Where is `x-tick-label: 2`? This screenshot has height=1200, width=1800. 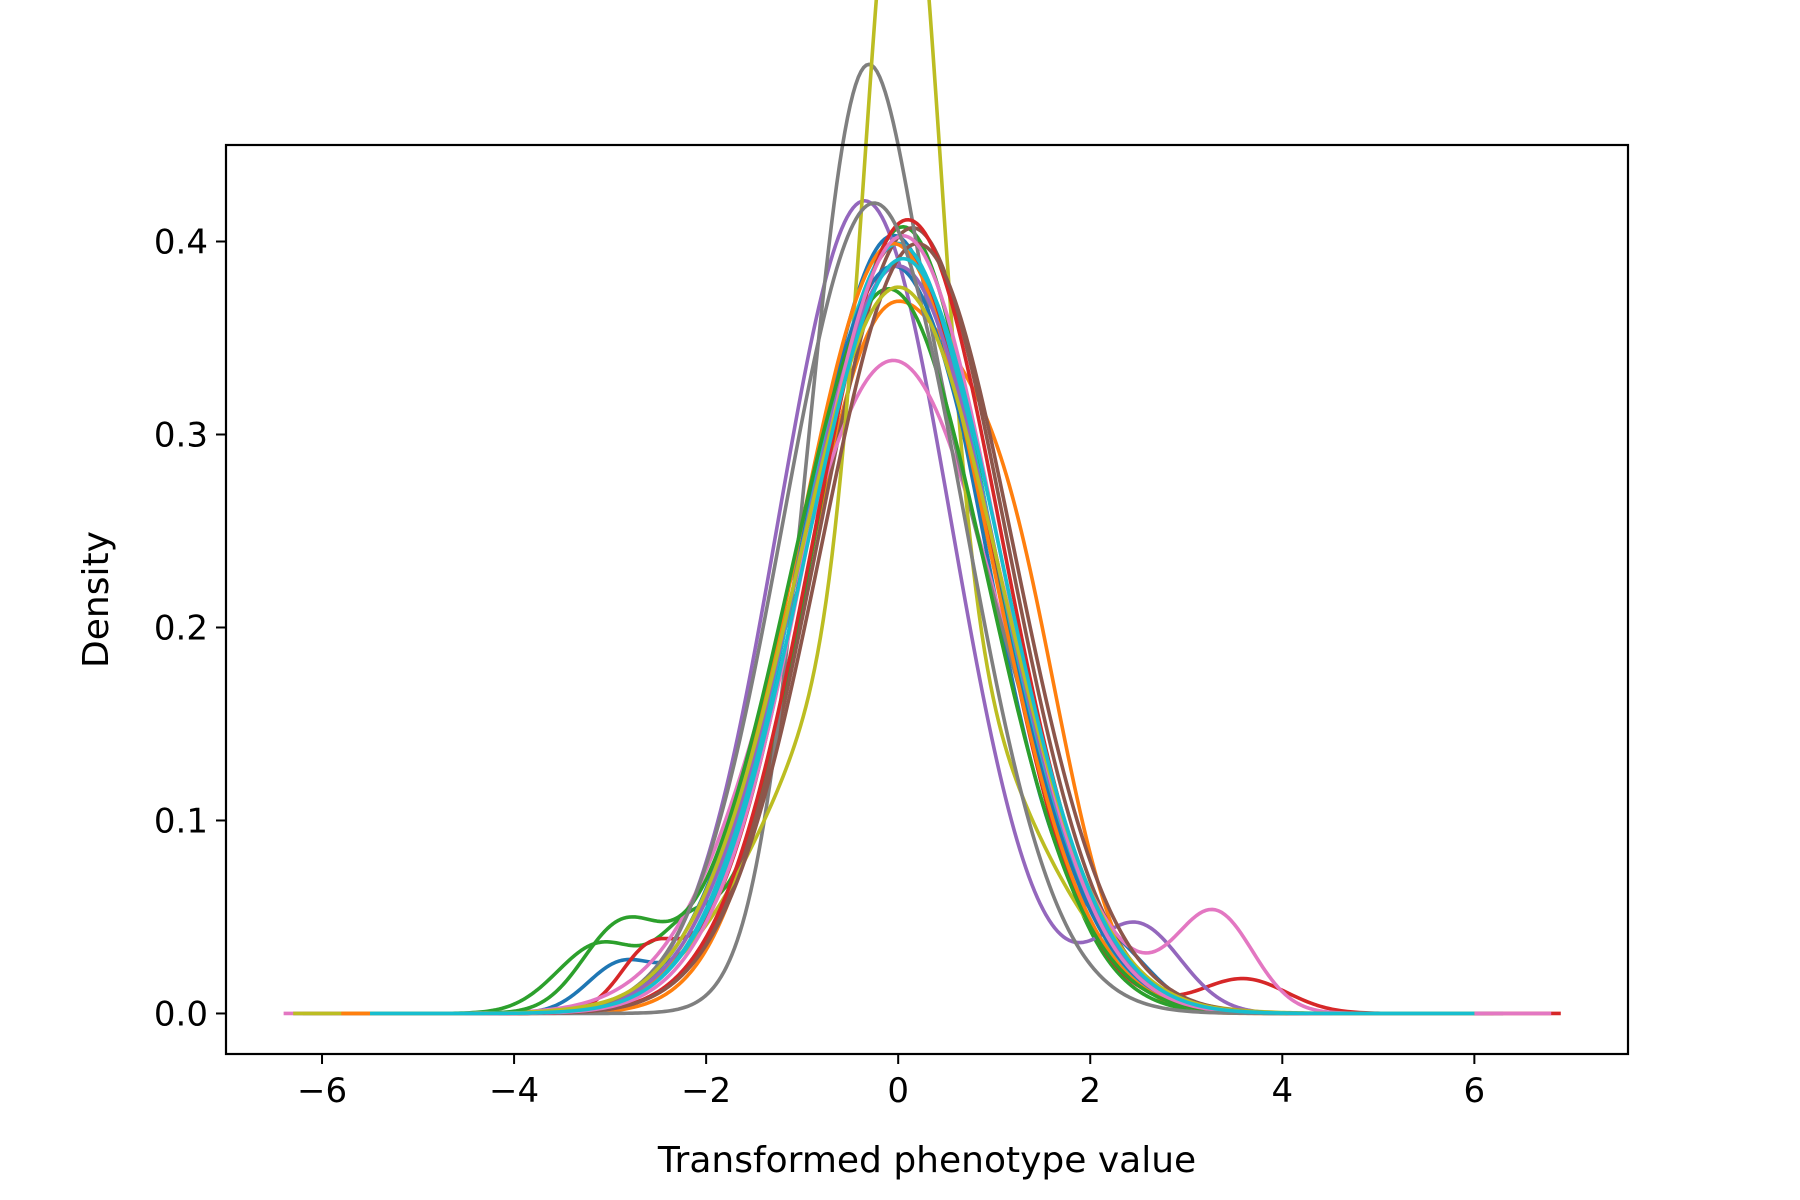
x-tick-label: 2 is located at coordinates (1090, 1091).